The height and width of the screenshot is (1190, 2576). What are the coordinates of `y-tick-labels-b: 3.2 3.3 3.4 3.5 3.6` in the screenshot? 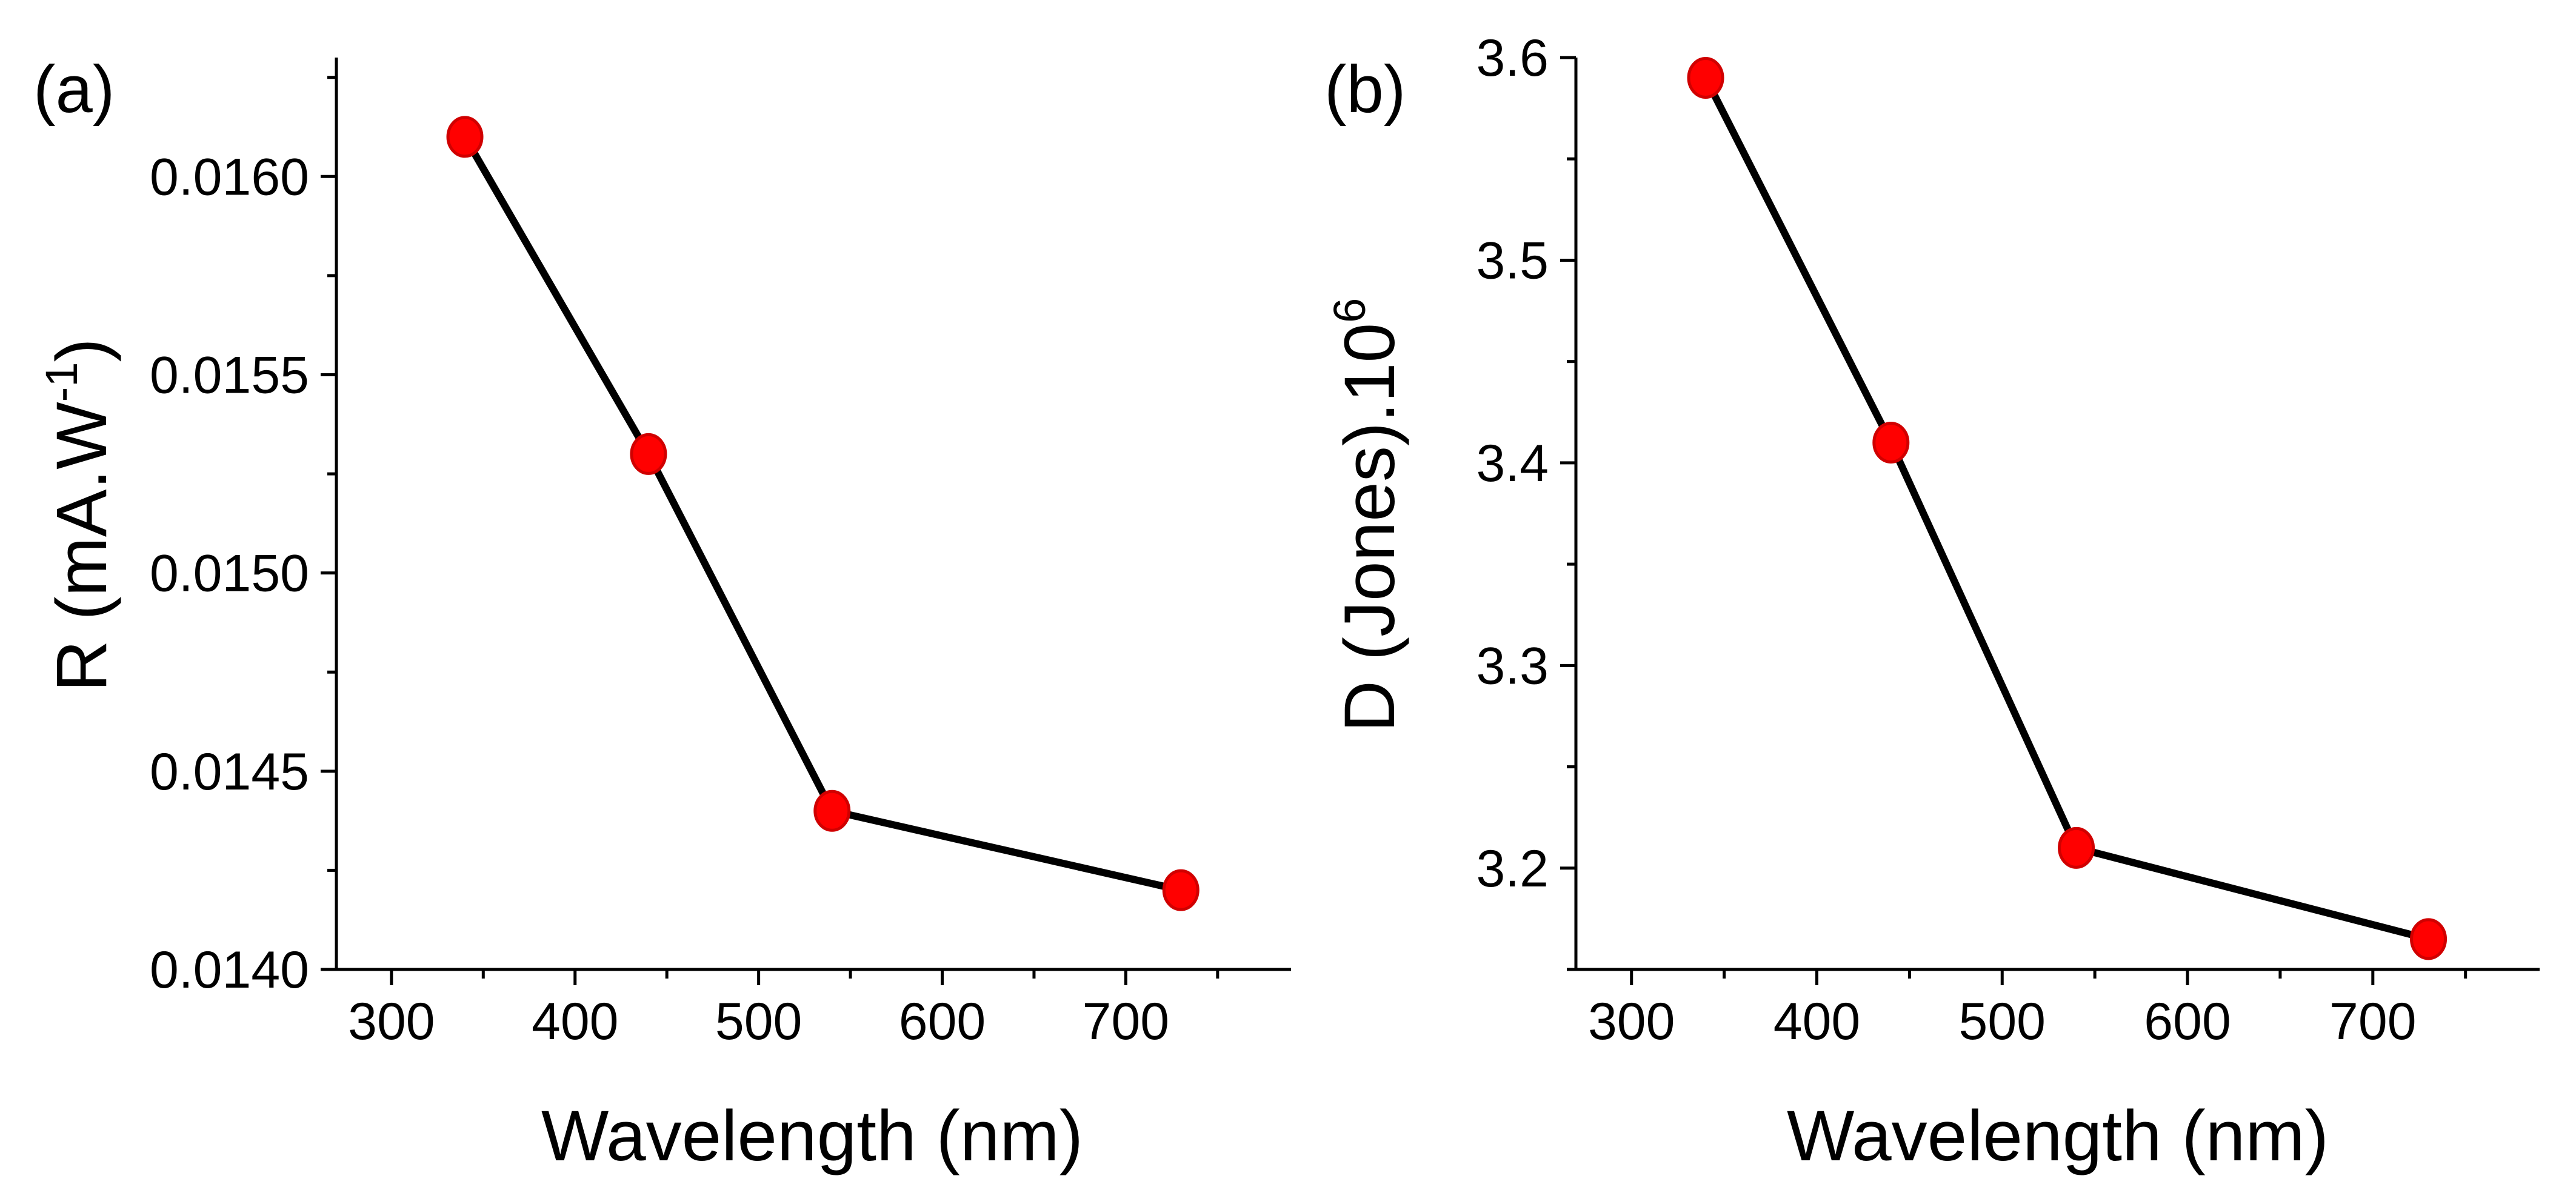 It's located at (1512, 463).